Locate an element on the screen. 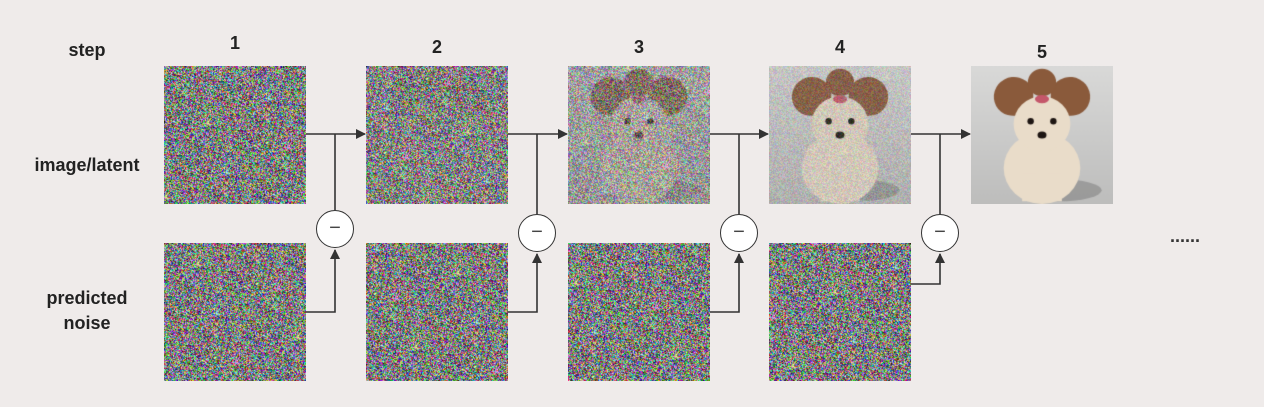 This screenshot has width=1264, height=407. minus-operator-3: − is located at coordinates (739, 233).